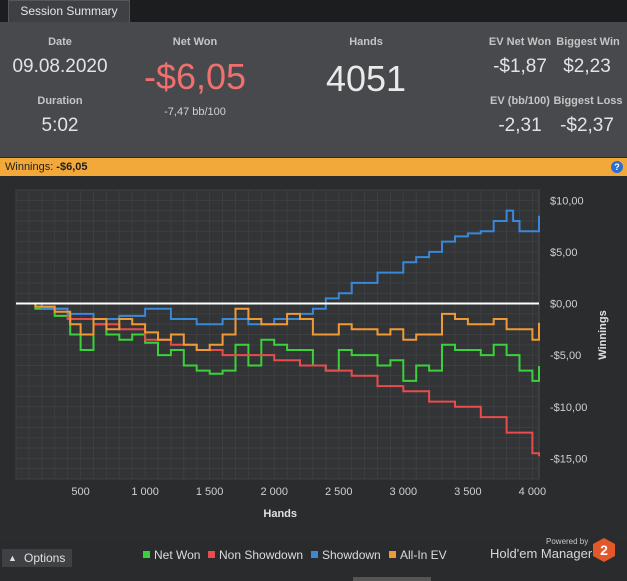  Describe the element at coordinates (29, 167) in the screenshot. I see `winnings-label: Winnings:` at that location.